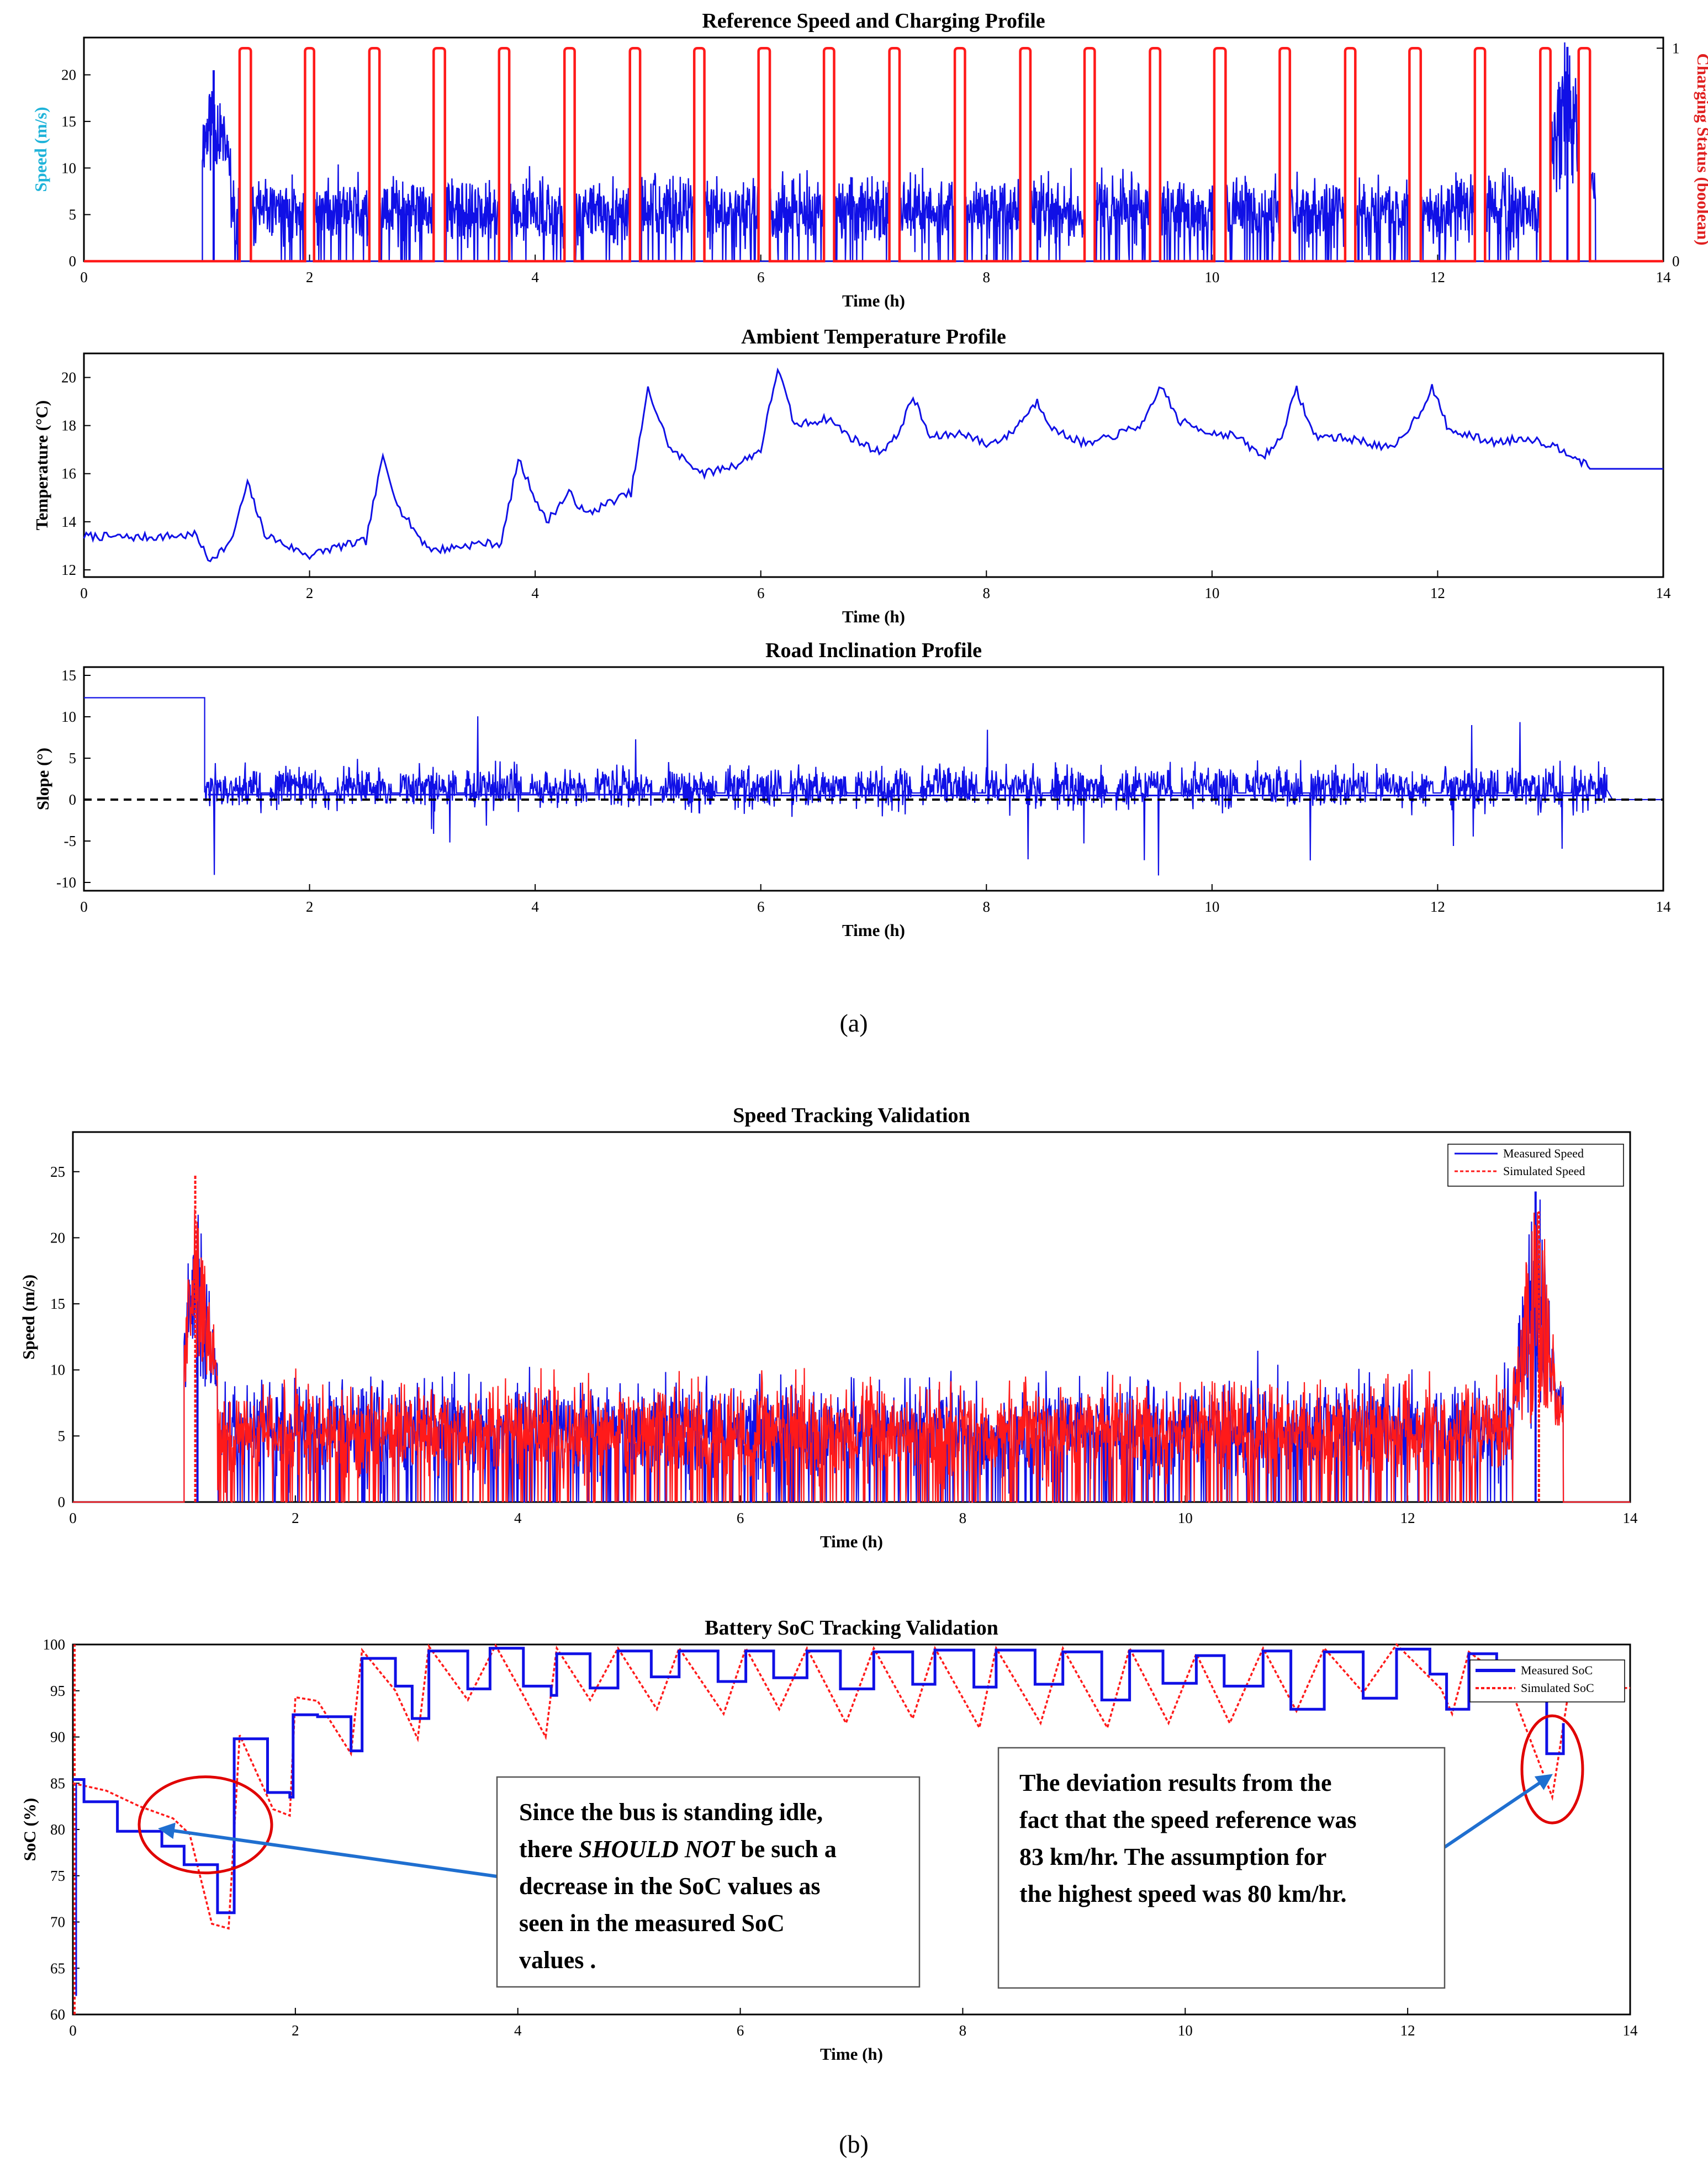 The image size is (1708, 2168). What do you see at coordinates (310, 593) in the screenshot?
I see `temp-xtick-label: 2` at bounding box center [310, 593].